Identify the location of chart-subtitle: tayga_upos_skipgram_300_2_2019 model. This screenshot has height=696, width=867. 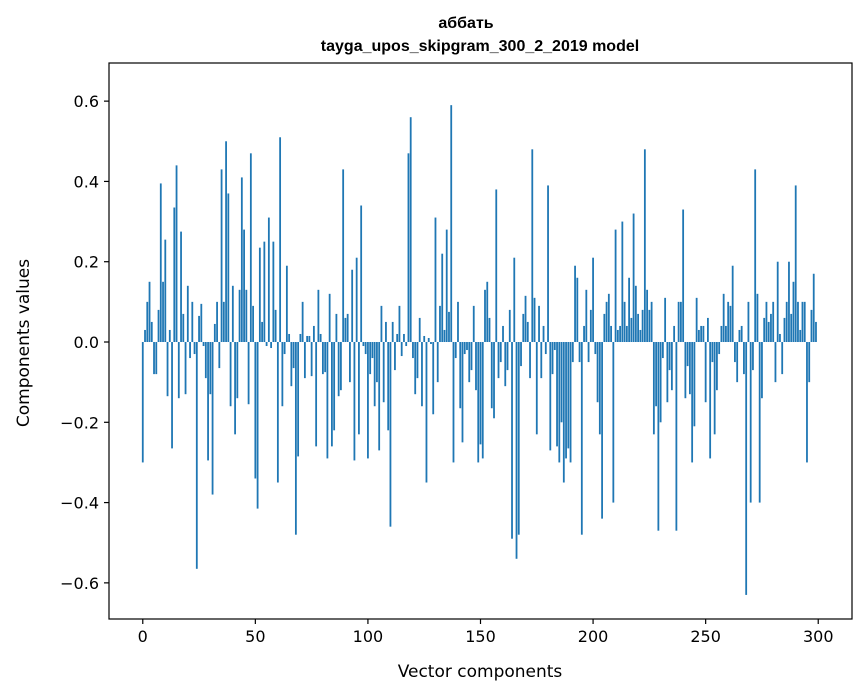
(480, 46).